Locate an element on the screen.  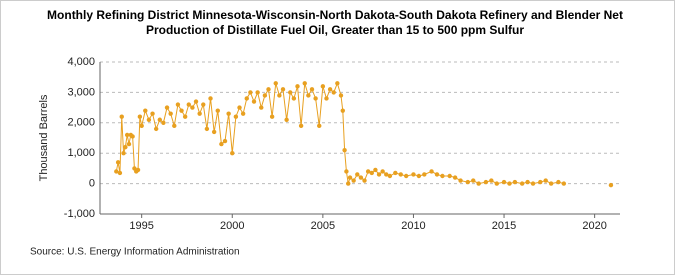
x-tick-label: 2000 is located at coordinates (232, 226).